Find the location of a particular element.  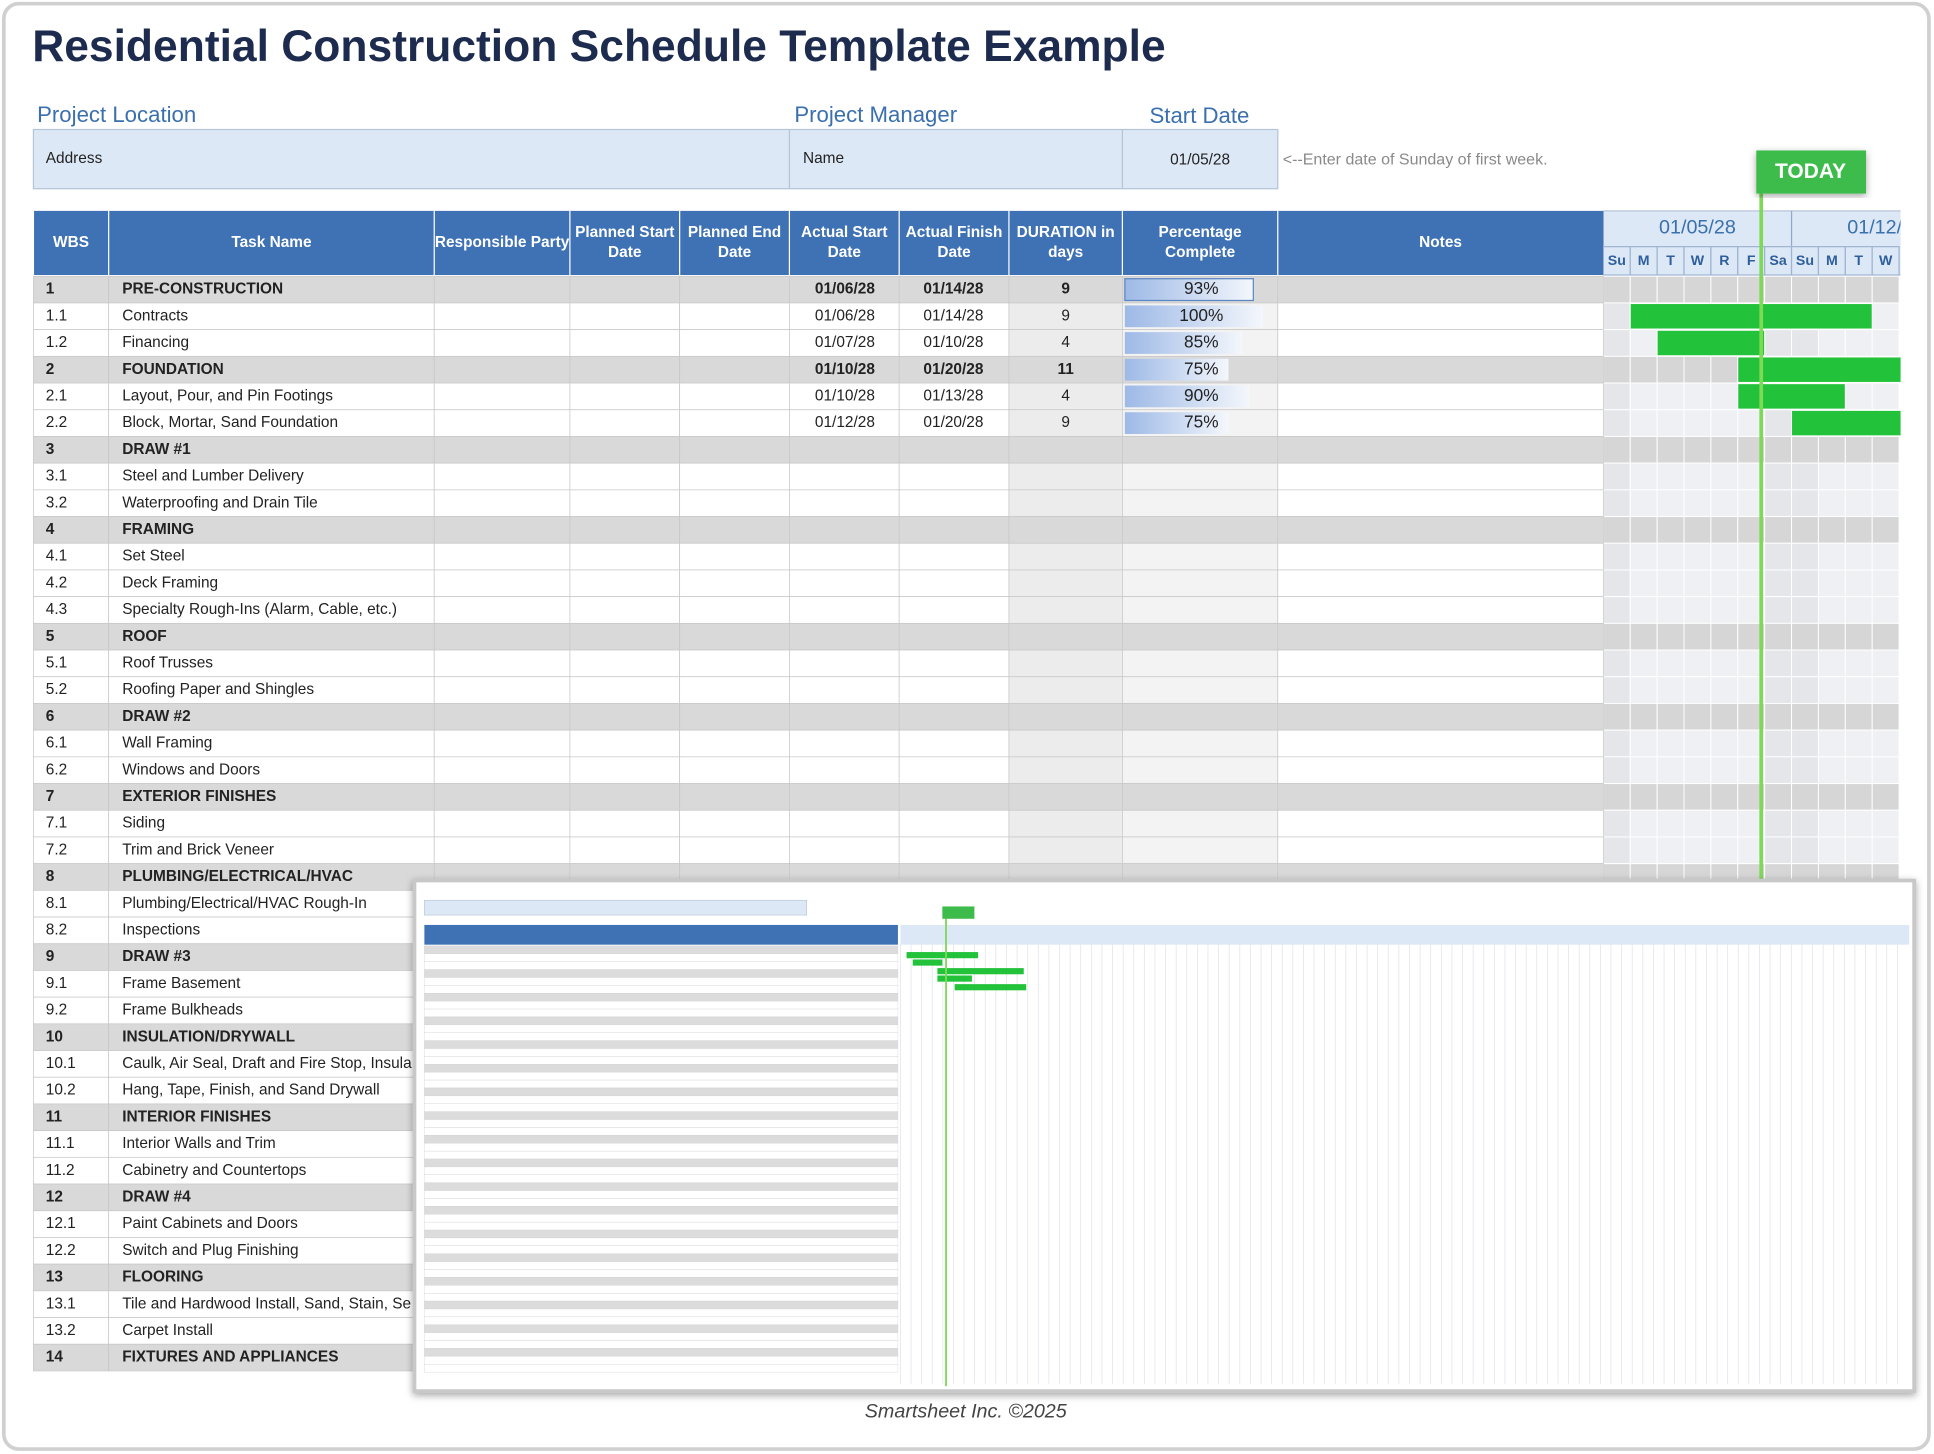

wbs: 4 is located at coordinates (50, 529).